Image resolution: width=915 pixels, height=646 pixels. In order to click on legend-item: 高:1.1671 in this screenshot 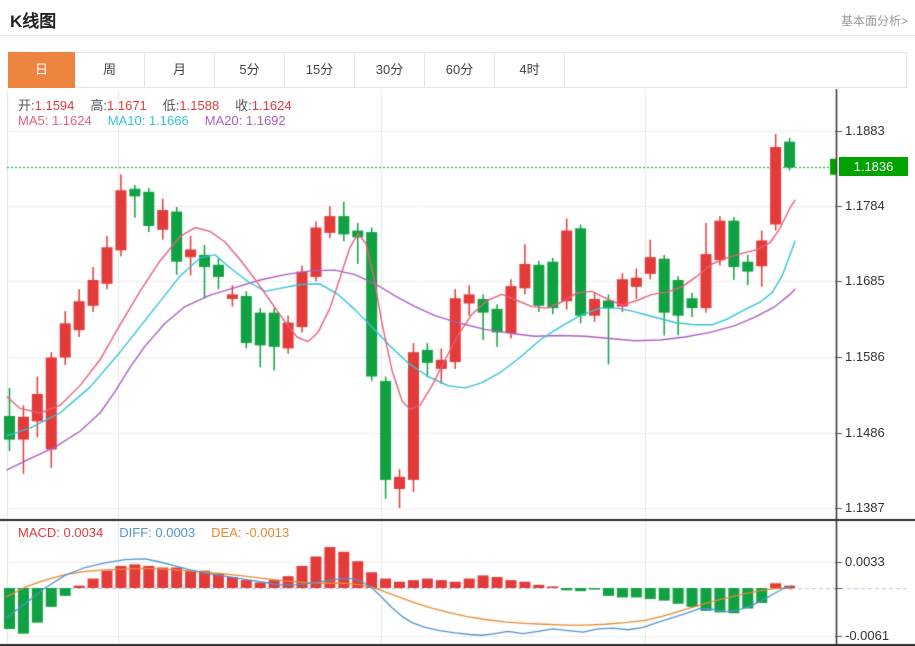, I will do `click(118, 105)`.